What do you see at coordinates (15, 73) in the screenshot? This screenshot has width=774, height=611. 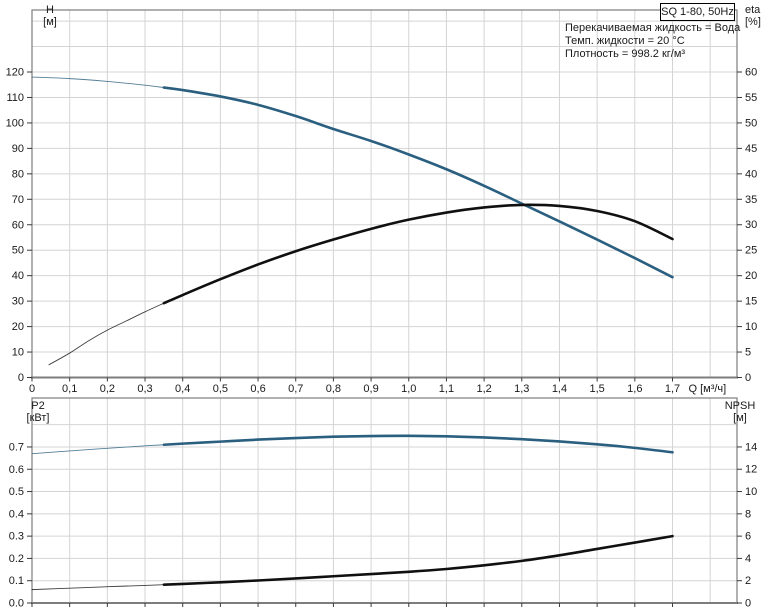 I see `svg-text: 120` at bounding box center [15, 73].